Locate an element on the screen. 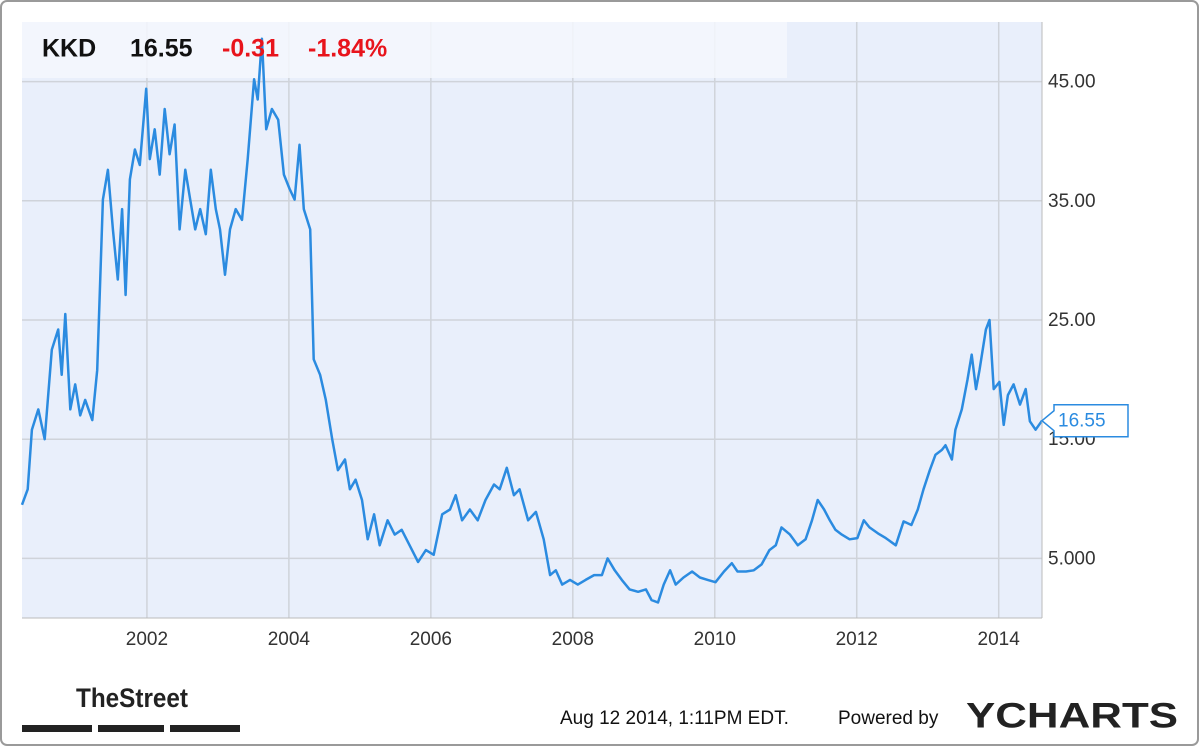 This screenshot has height=747, width=1200. provider: YCHARTS is located at coordinates (1072, 715).